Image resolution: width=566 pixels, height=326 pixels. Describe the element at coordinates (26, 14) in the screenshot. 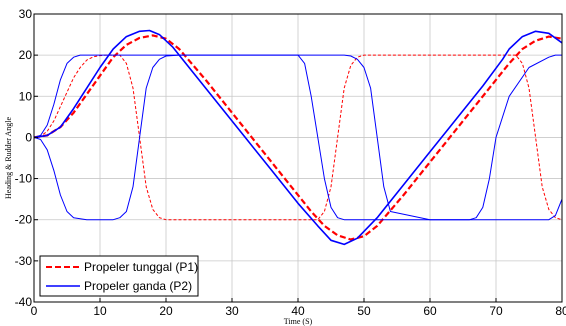

I see `y-tick-label-30: 30` at that location.